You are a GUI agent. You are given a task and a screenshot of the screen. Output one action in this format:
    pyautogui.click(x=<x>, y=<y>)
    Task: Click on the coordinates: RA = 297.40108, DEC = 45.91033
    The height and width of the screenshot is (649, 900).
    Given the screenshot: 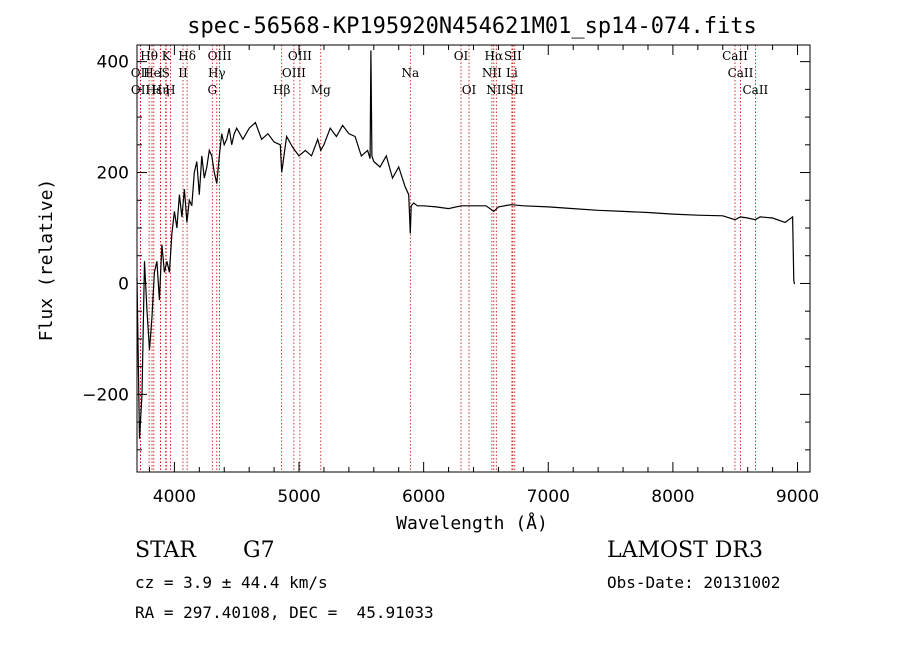 What is the action you would take?
    pyautogui.click(x=284, y=612)
    